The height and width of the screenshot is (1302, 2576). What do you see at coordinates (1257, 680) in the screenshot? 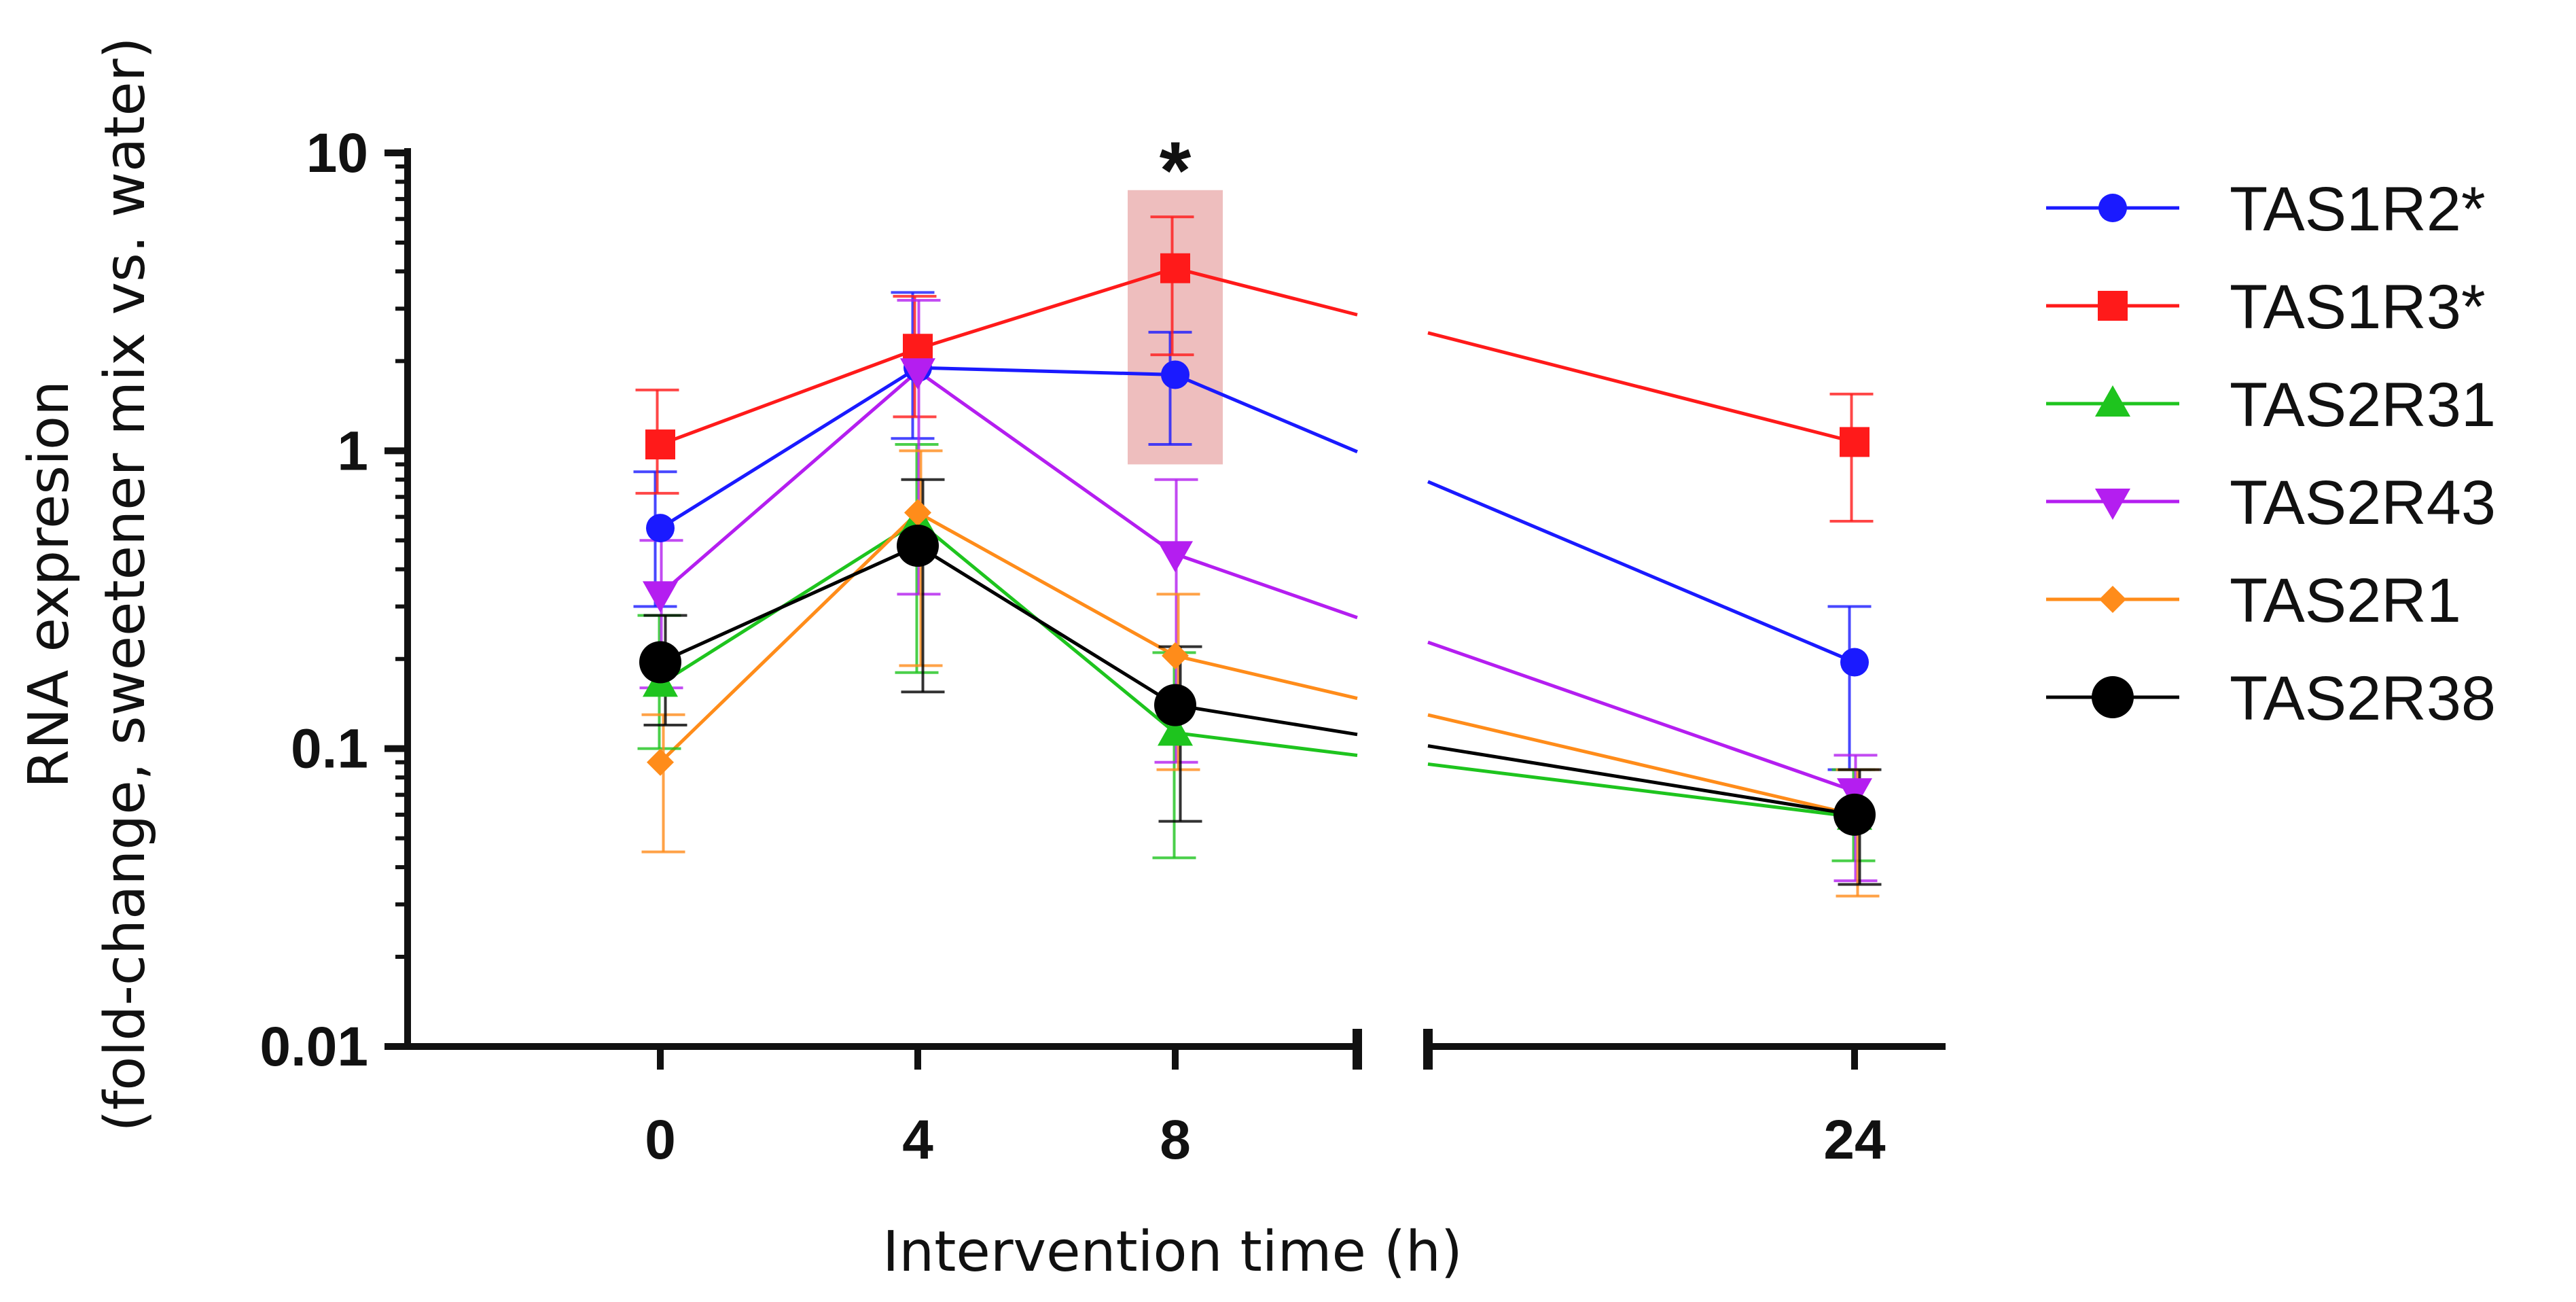
I see `series-line-TAS2R38` at bounding box center [1257, 680].